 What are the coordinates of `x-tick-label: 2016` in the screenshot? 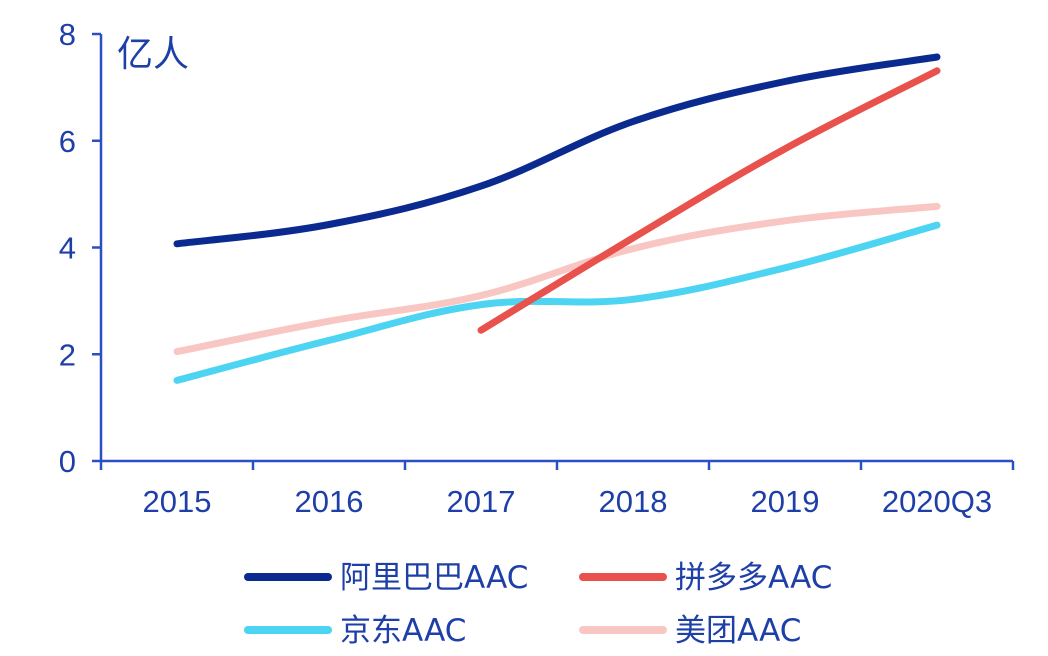 It's located at (329, 501).